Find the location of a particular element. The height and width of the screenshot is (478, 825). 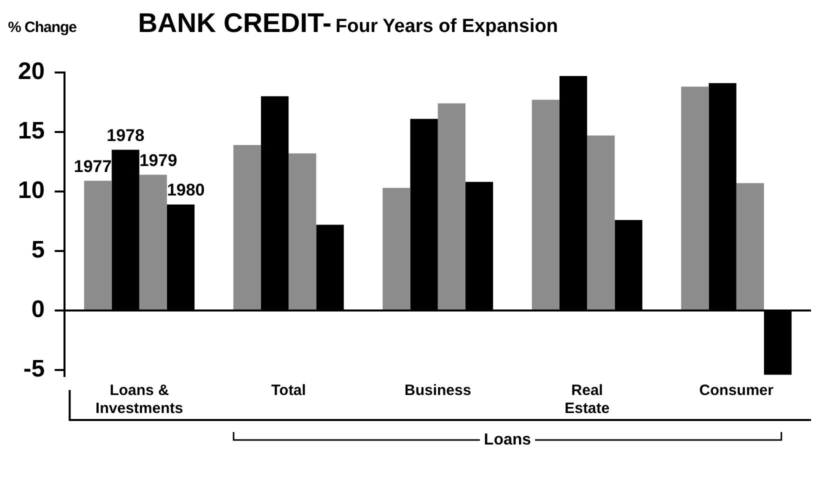

text: Loans is located at coordinates (508, 439).